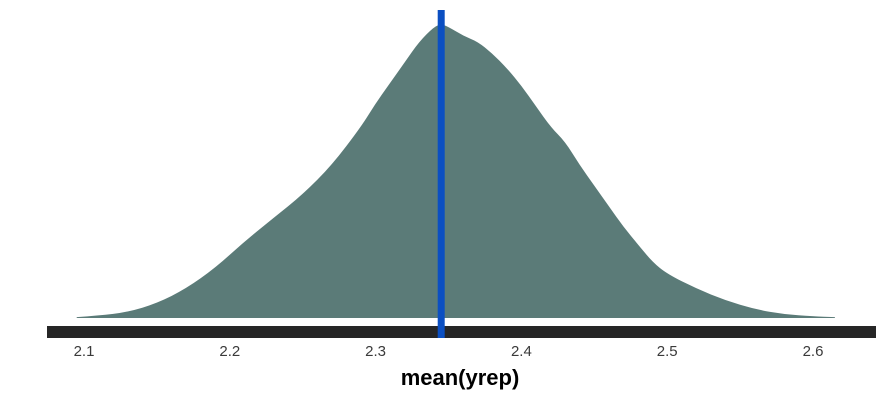 The height and width of the screenshot is (400, 888). Describe the element at coordinates (441, 174) in the screenshot. I see `observed-statistic-line` at that location.